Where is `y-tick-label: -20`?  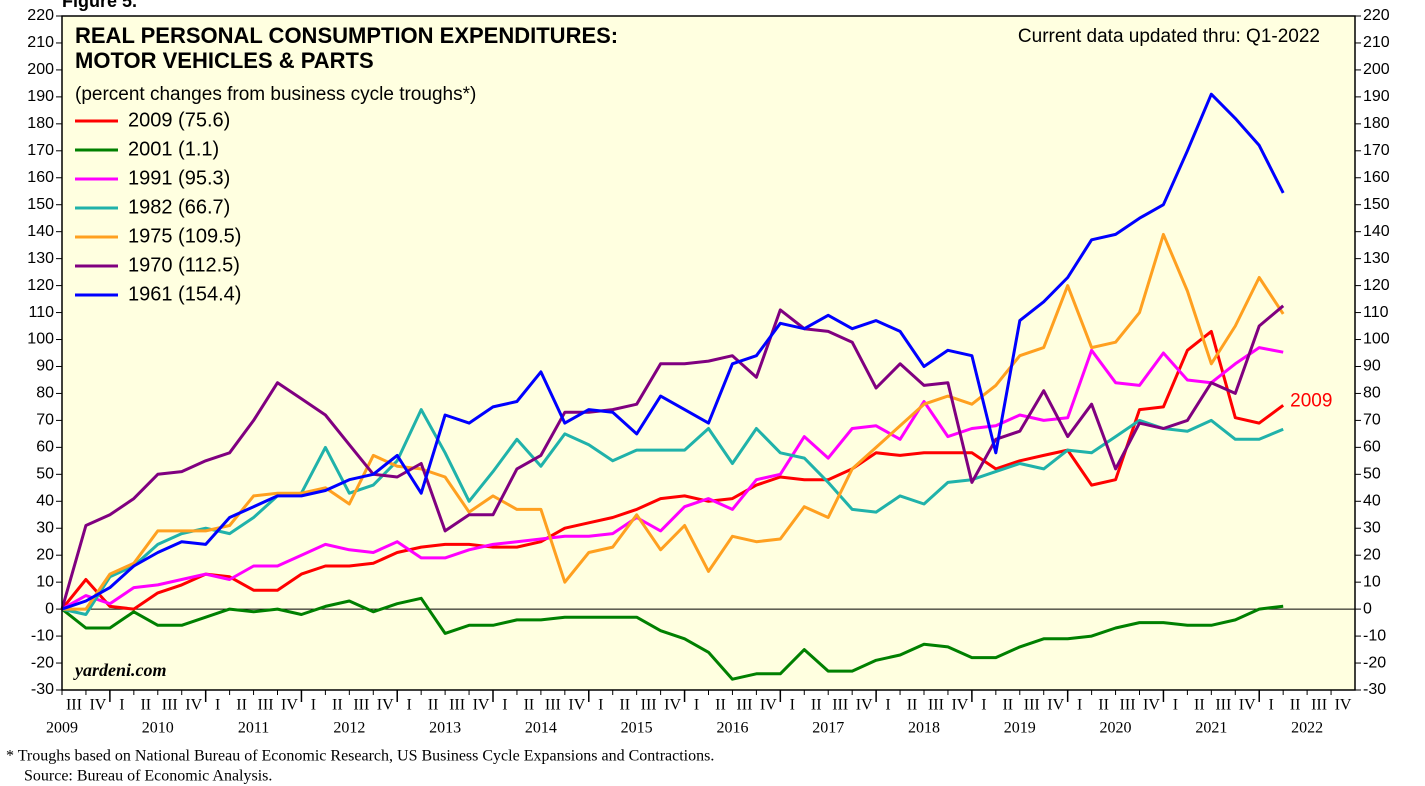 y-tick-label: -20 is located at coordinates (42, 662).